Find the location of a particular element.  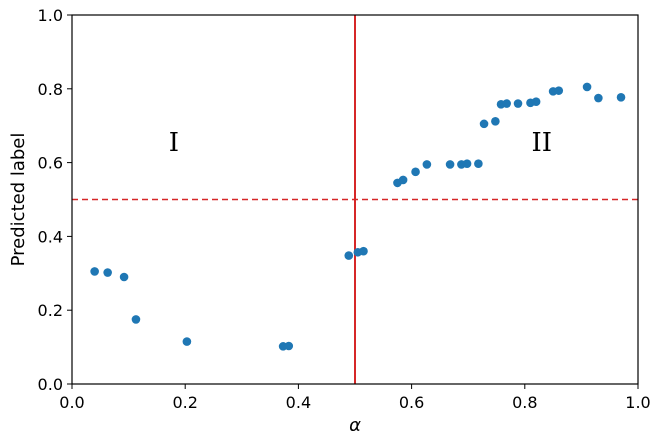

y-tick-label: 0.8 is located at coordinates (50, 89).